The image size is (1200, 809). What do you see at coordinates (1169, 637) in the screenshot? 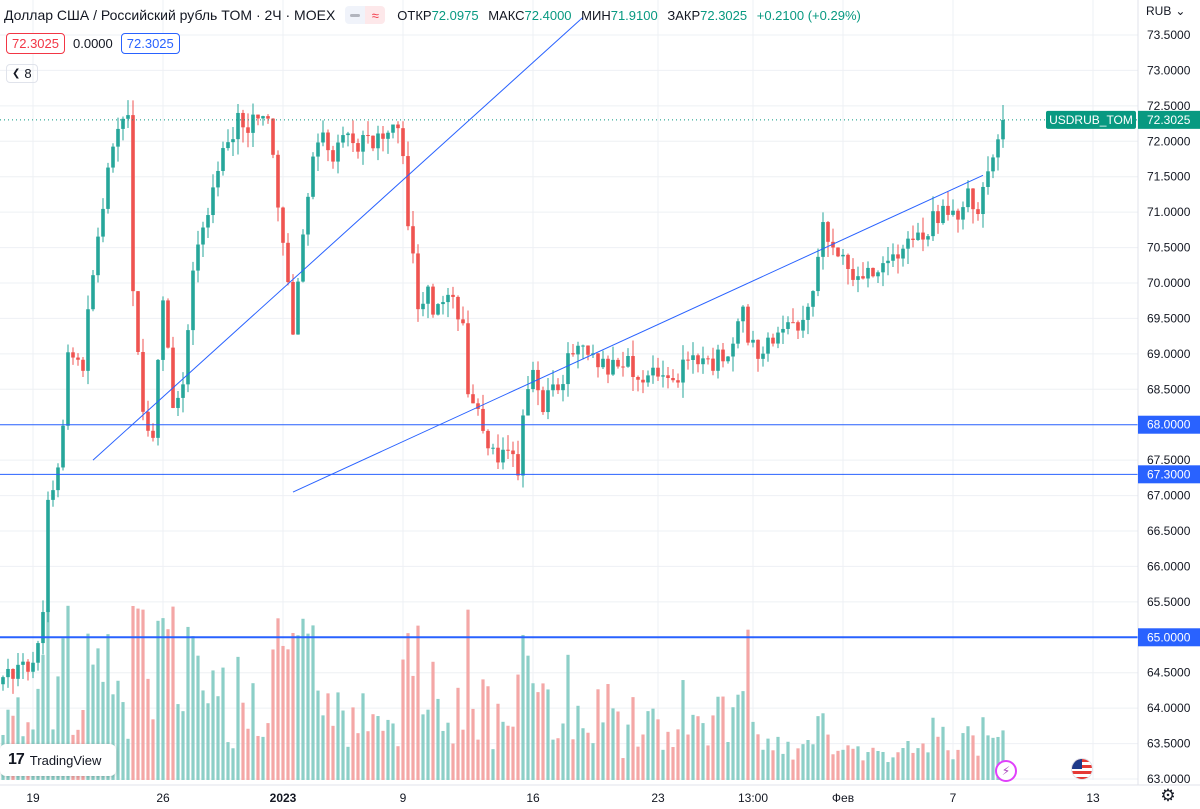
I see `level-price-label: 65.0000` at bounding box center [1169, 637].